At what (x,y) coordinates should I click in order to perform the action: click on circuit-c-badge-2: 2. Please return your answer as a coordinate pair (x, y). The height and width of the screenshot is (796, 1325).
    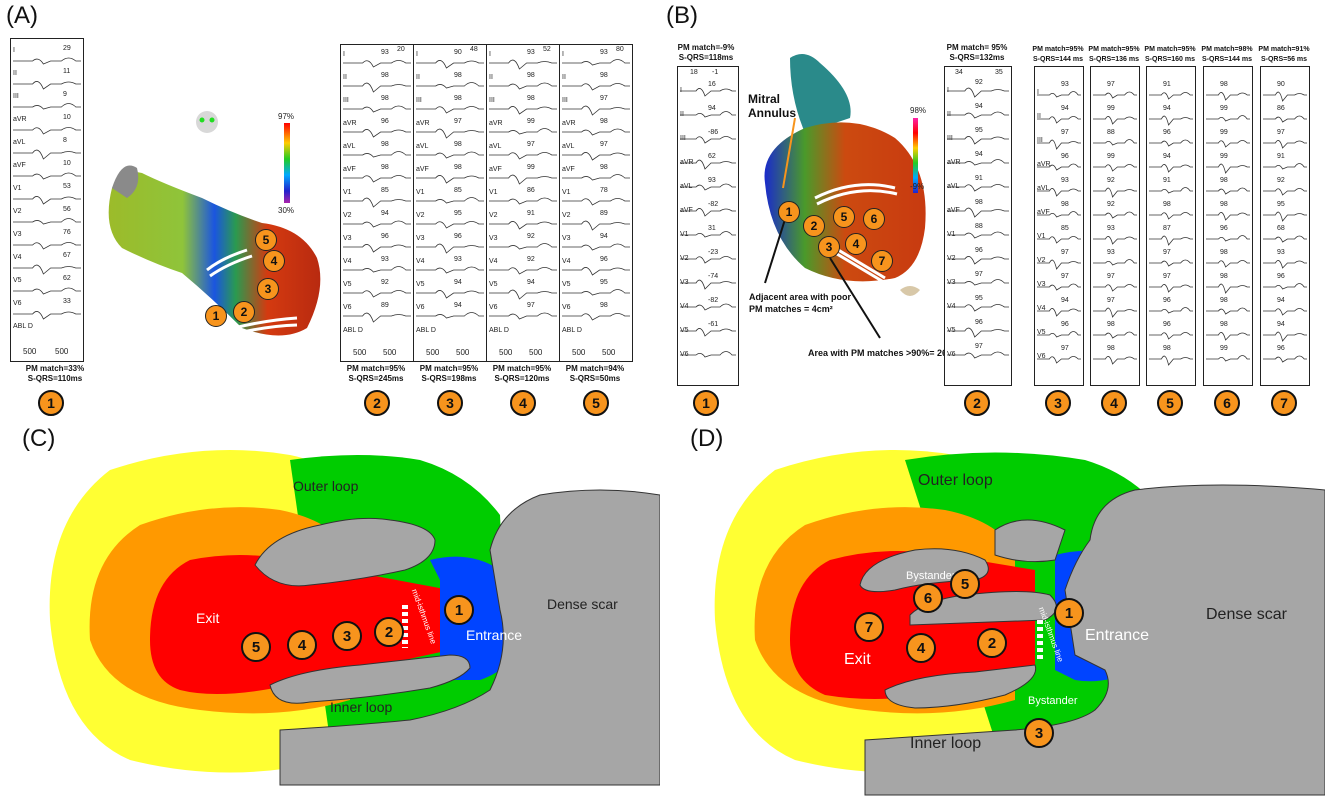
    Looking at the image, I should click on (389, 632).